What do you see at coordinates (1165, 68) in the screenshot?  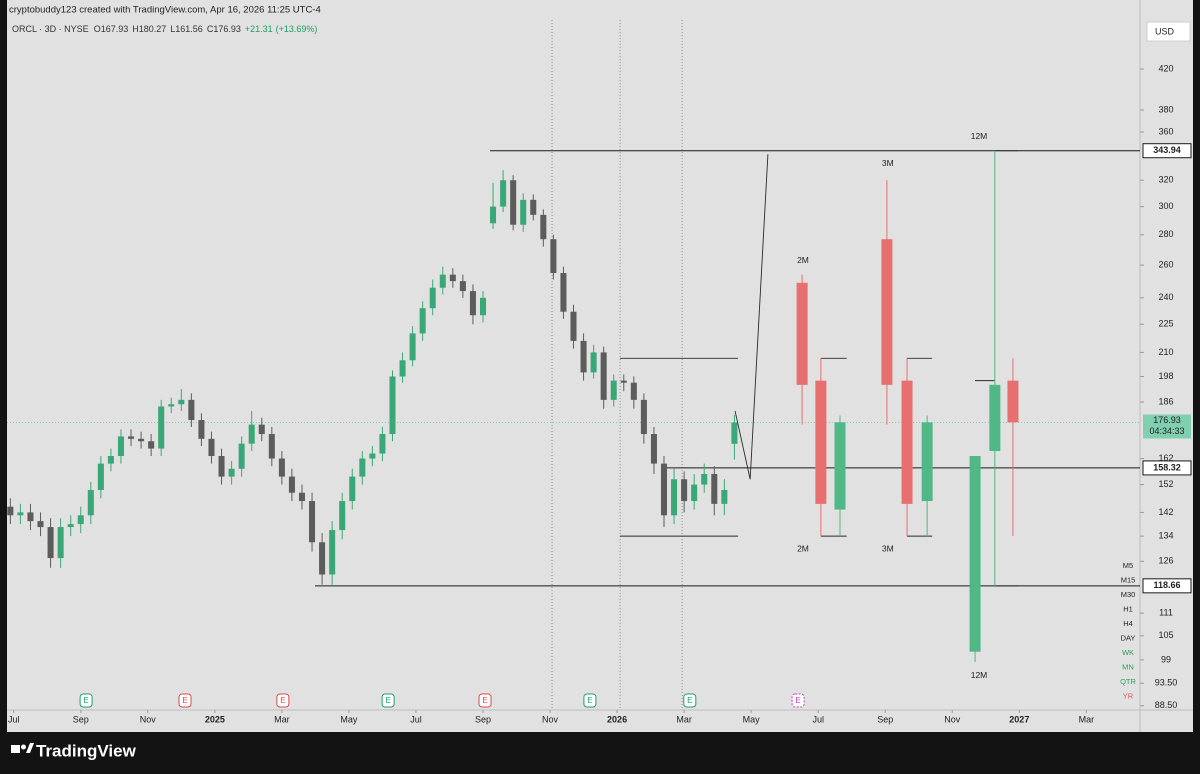 I see `y-tick-label: 420` at bounding box center [1165, 68].